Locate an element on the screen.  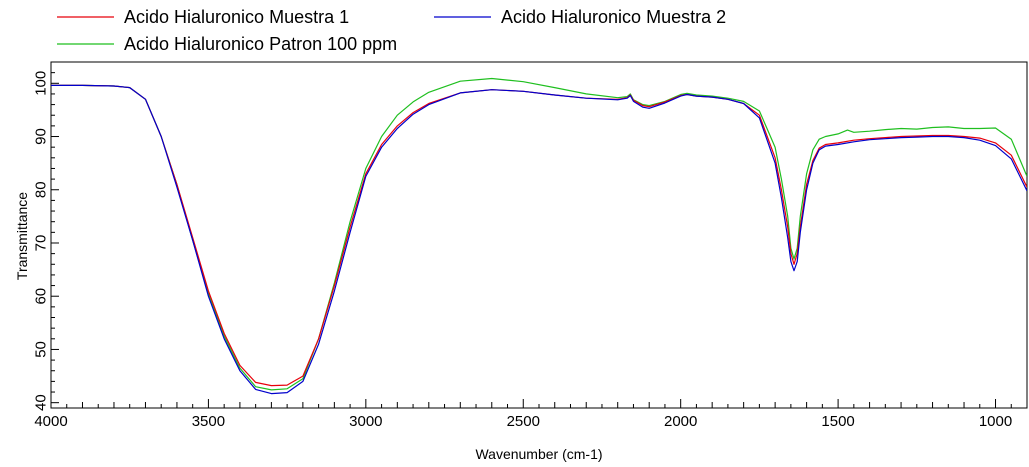
x-tick-label: 2000 is located at coordinates (680, 421).